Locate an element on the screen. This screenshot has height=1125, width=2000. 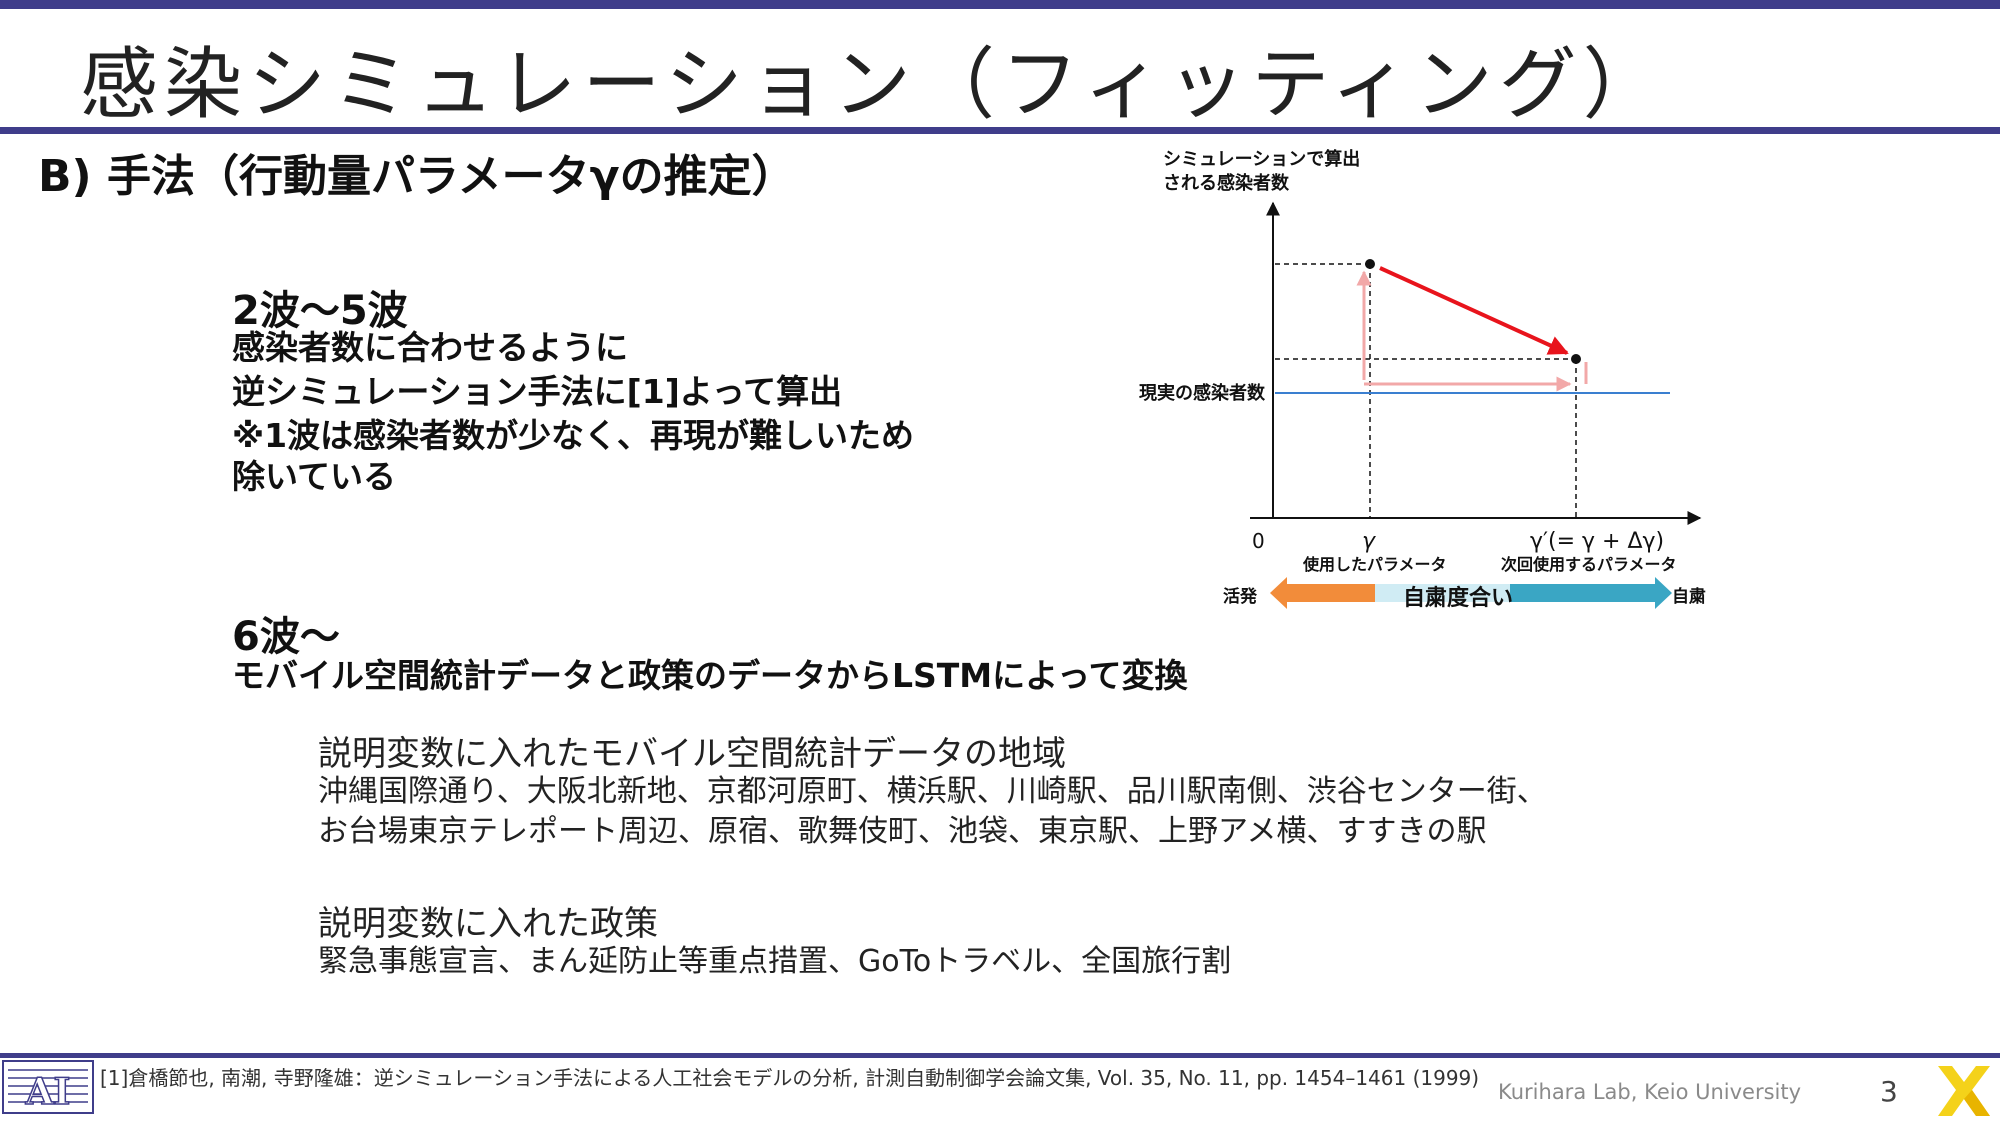
active-label: 活発 is located at coordinates (1240, 596).